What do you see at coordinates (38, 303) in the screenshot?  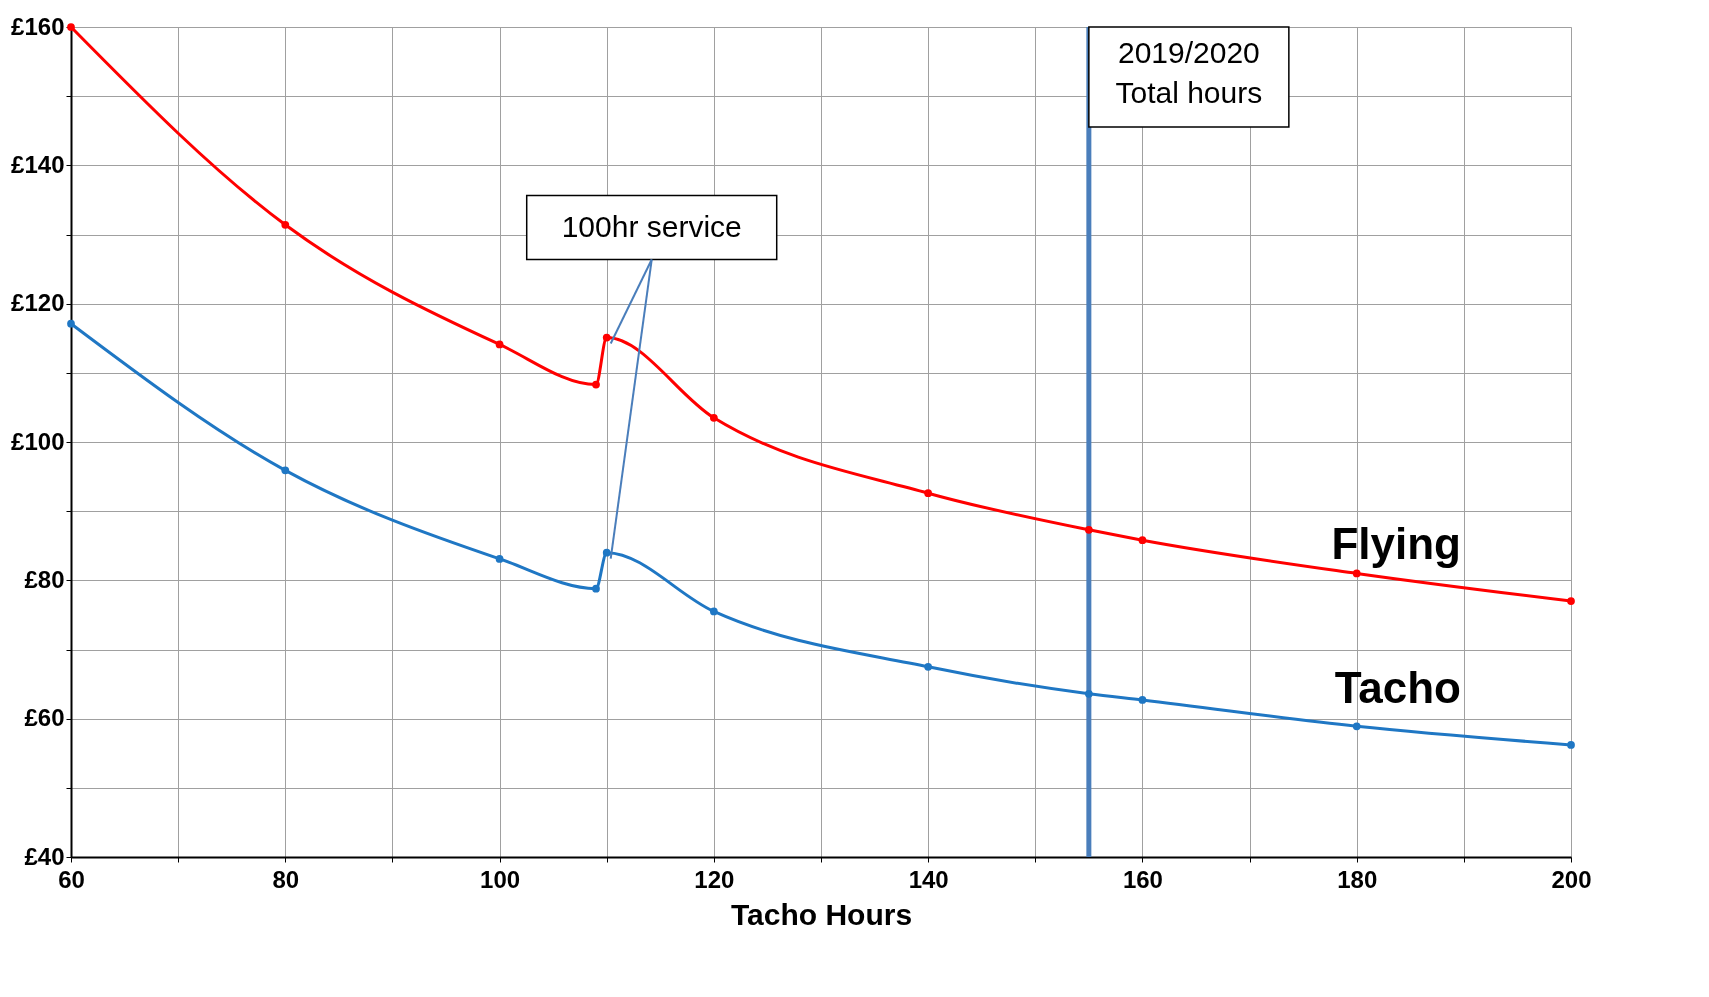 I see `y-tick-label: £120` at bounding box center [38, 303].